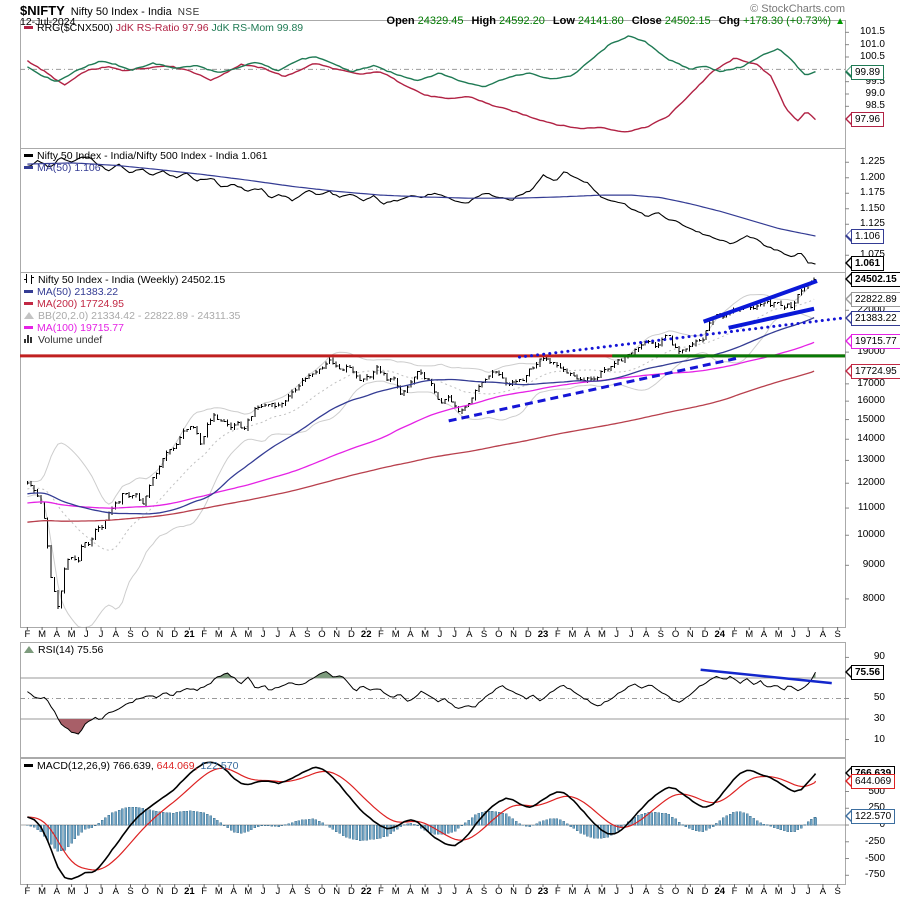 Image resolution: width=900 pixels, height=900 pixels. What do you see at coordinates (433, 821) in the screenshot?
I see `macd-panel-border` at bounding box center [433, 821].